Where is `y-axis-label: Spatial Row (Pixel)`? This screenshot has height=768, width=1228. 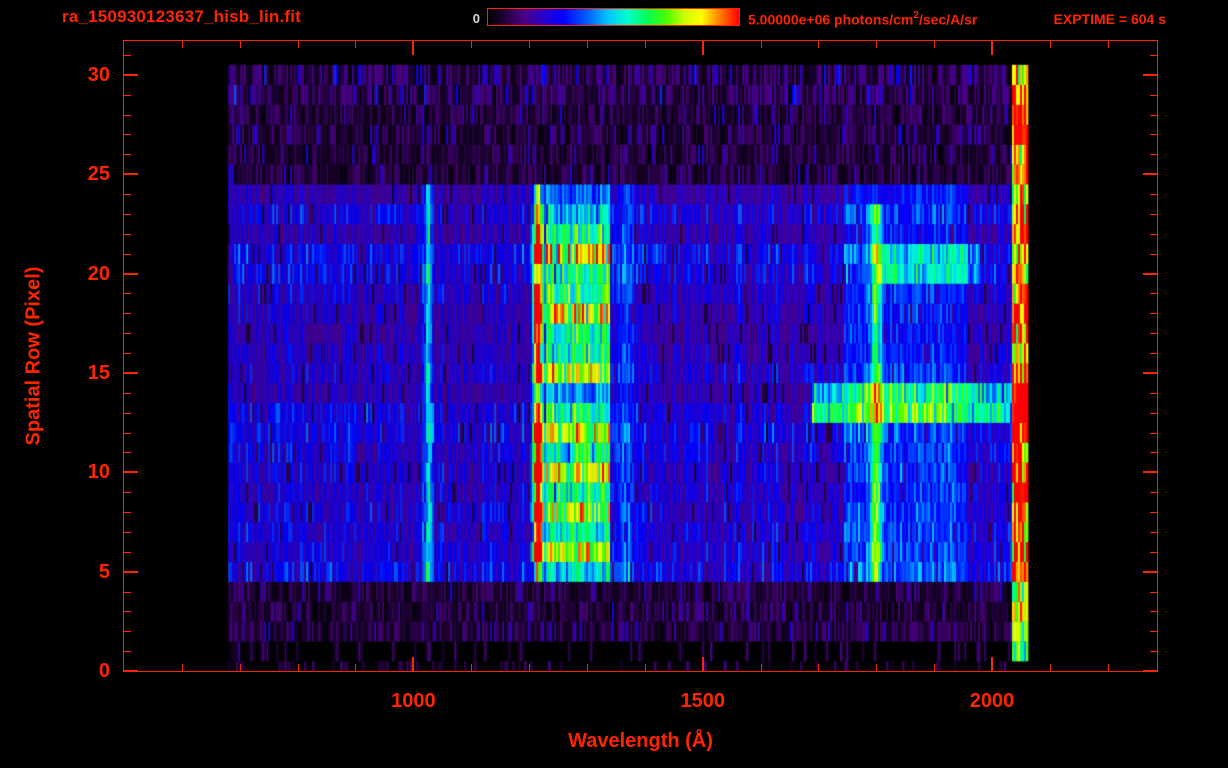 y-axis-label: Spatial Row (Pixel) is located at coordinates (33, 356).